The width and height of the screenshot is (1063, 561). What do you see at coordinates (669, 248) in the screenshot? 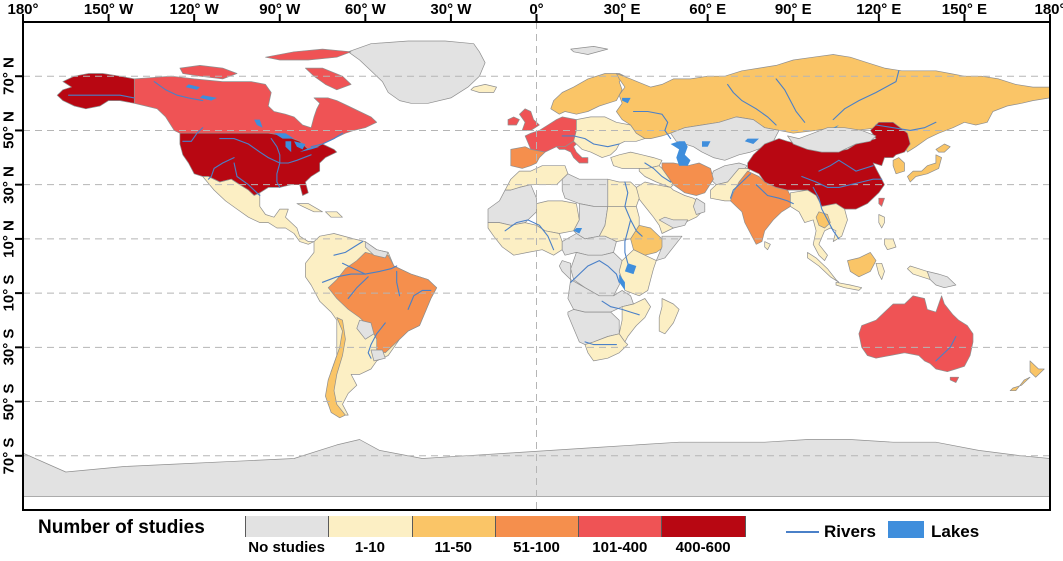
I see `region-somalia` at bounding box center [669, 248].